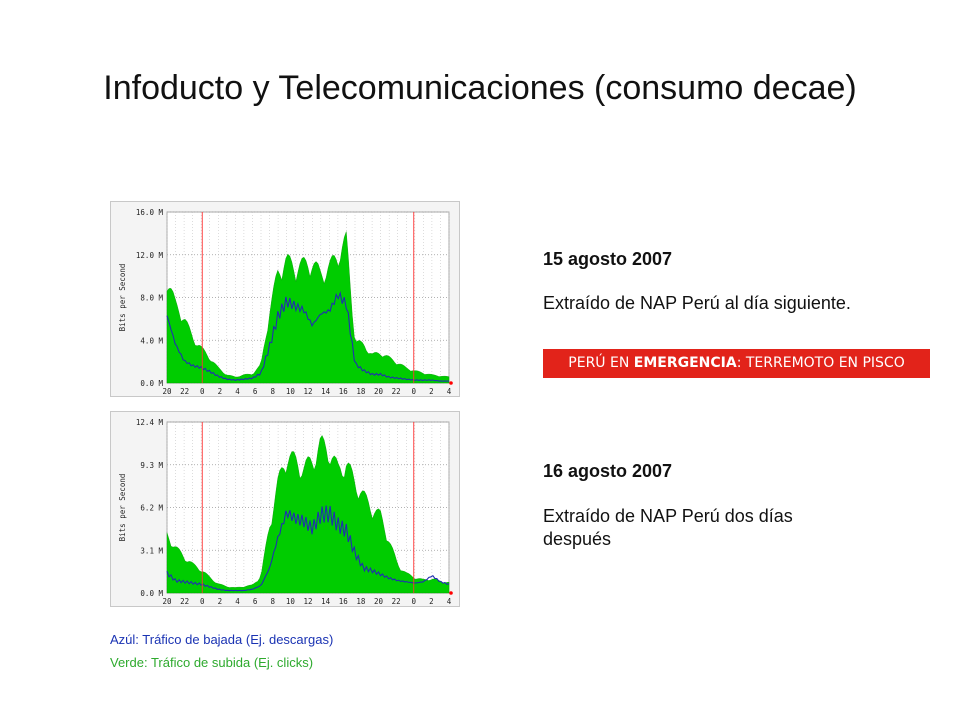 This screenshot has width=960, height=720. What do you see at coordinates (151, 298) in the screenshot?
I see `y-tick-label: 8.0 M` at bounding box center [151, 298].